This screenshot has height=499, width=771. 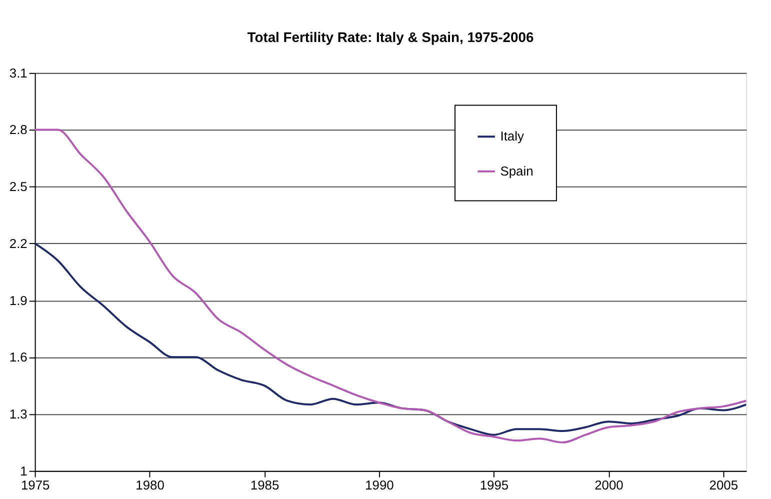 What do you see at coordinates (35, 484) in the screenshot?
I see `x-tick-label: 1975` at bounding box center [35, 484].